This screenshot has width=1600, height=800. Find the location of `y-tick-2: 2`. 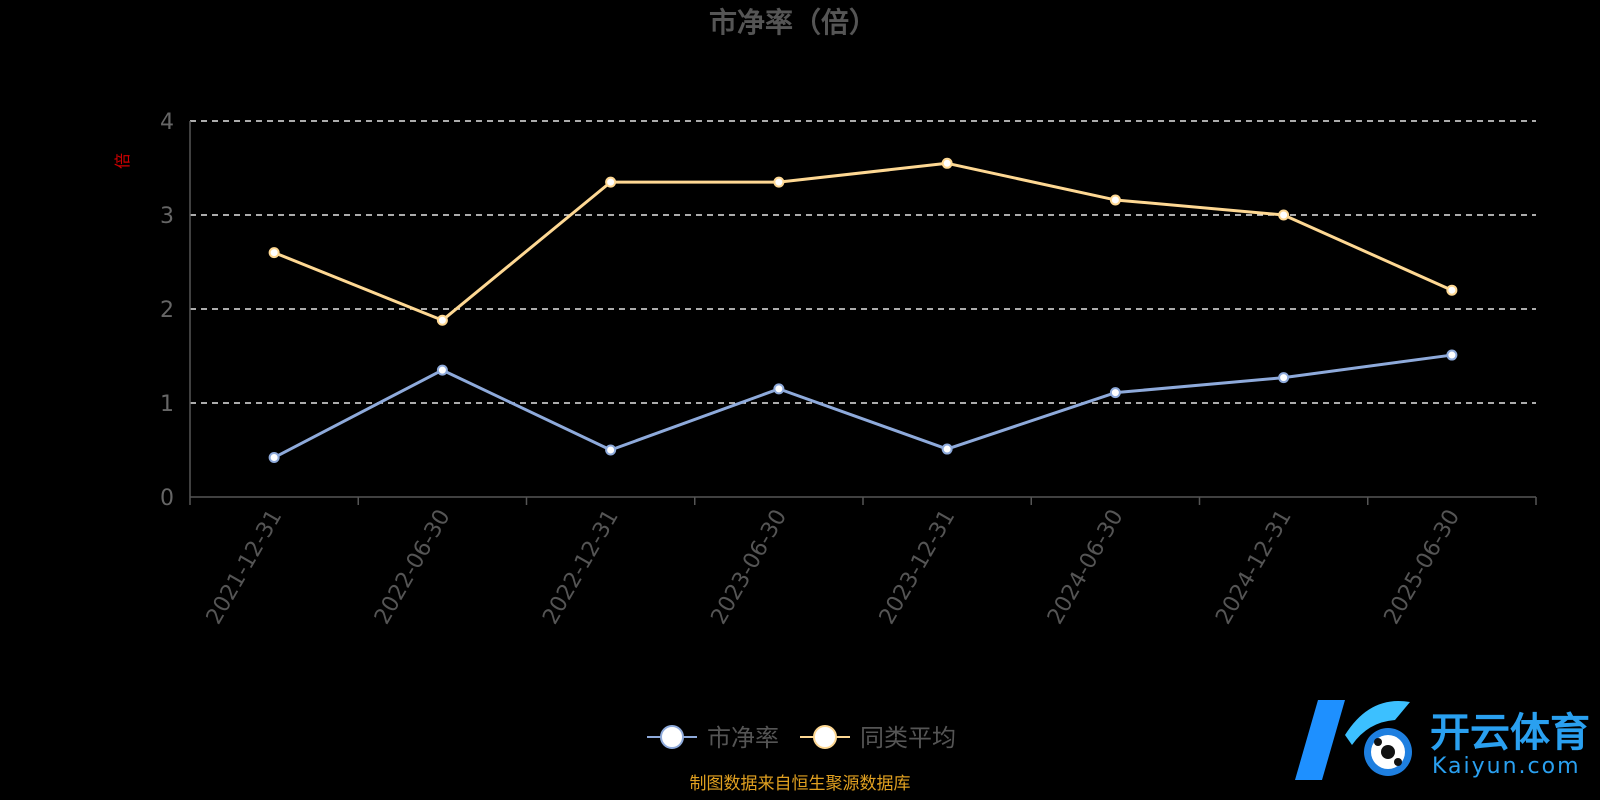

y-tick-2: 2 is located at coordinates (167, 310).